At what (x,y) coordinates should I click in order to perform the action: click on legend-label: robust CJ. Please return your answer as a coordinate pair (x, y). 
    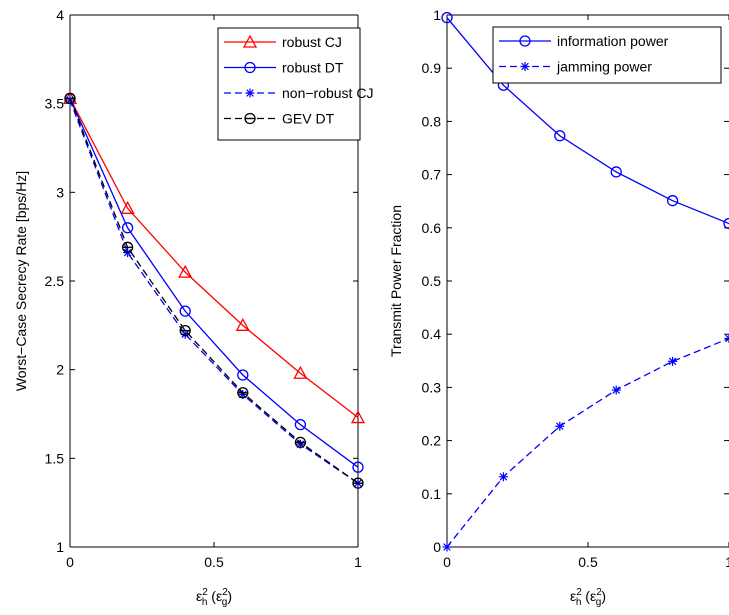
    Looking at the image, I should click on (312, 42).